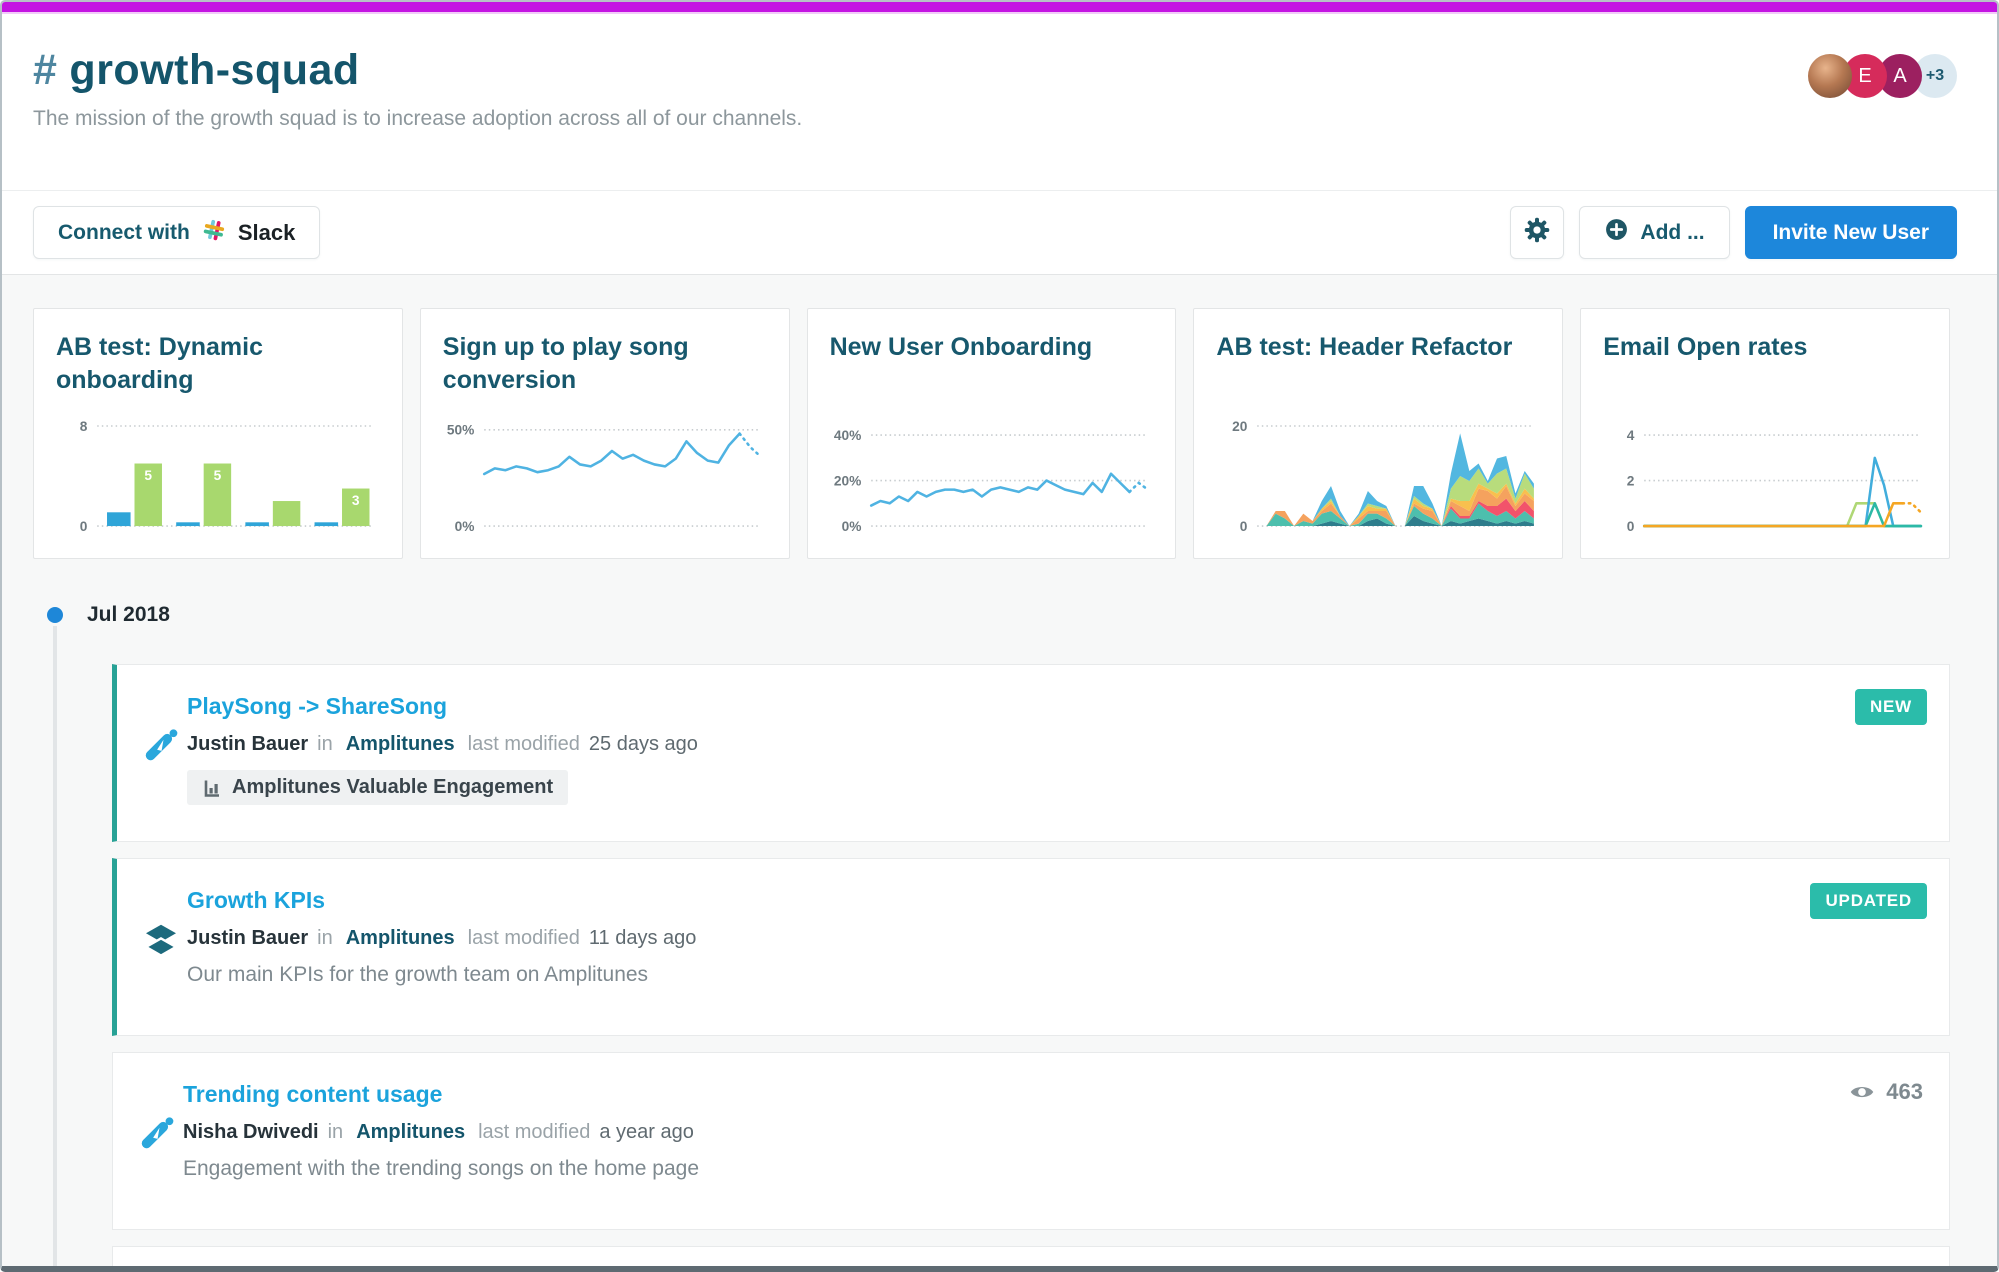 Image resolution: width=1999 pixels, height=1272 pixels. I want to click on timeline-item-partial, so click(1031, 1256).